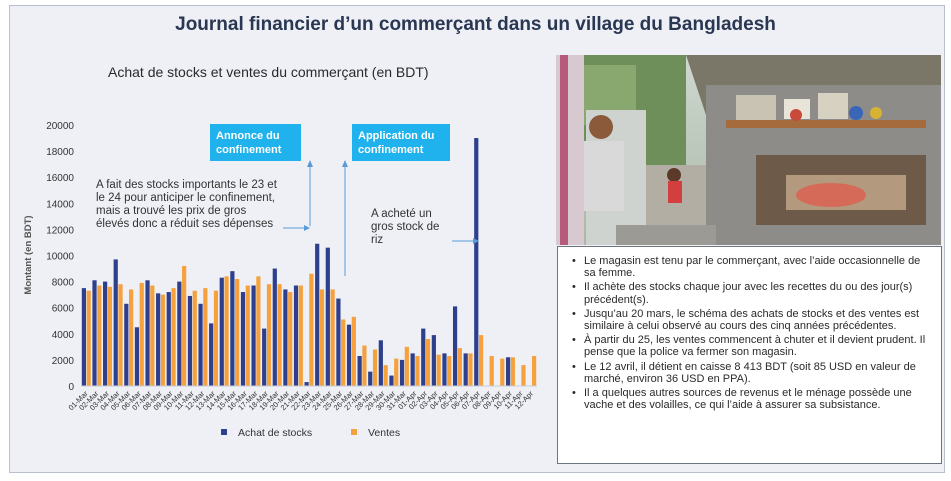 Image resolution: width=951 pixels, height=481 pixels. I want to click on y-tick-label: 2000, so click(63, 361).